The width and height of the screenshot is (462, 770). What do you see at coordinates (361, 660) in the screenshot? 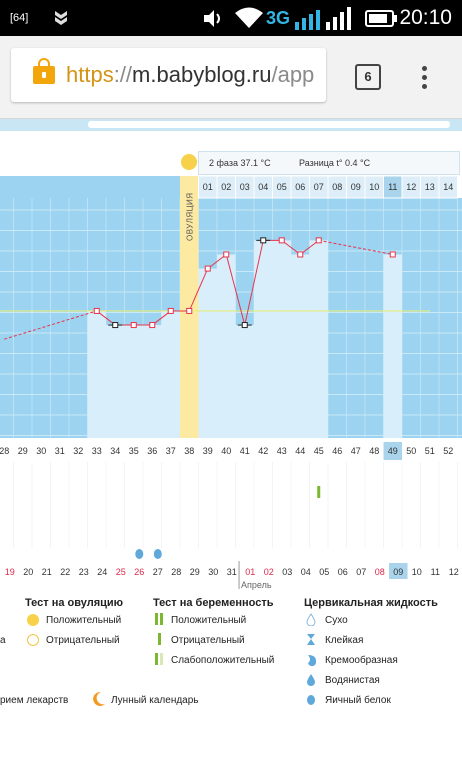
I see `legend-cervical-creamy: Кремообразная` at bounding box center [361, 660].